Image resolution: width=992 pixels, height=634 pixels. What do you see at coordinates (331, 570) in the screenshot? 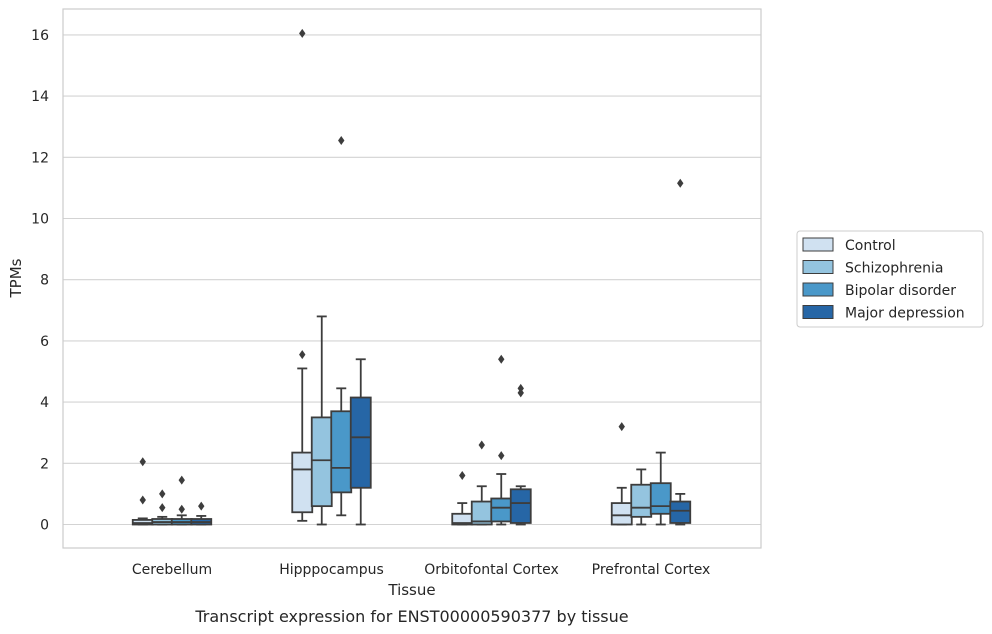
I see `x-tick-label: Hipppocampus` at bounding box center [331, 570].